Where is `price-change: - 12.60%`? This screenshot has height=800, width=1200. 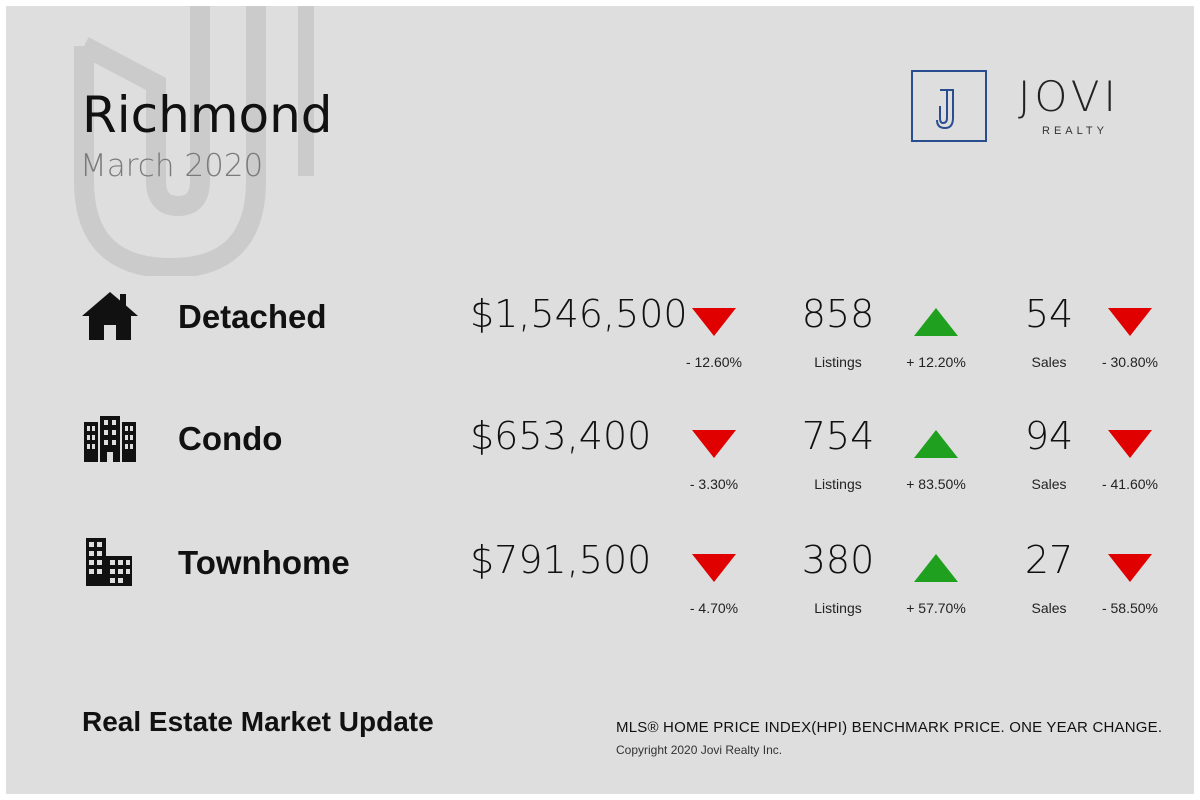
price-change: - 12.60% is located at coordinates (714, 362).